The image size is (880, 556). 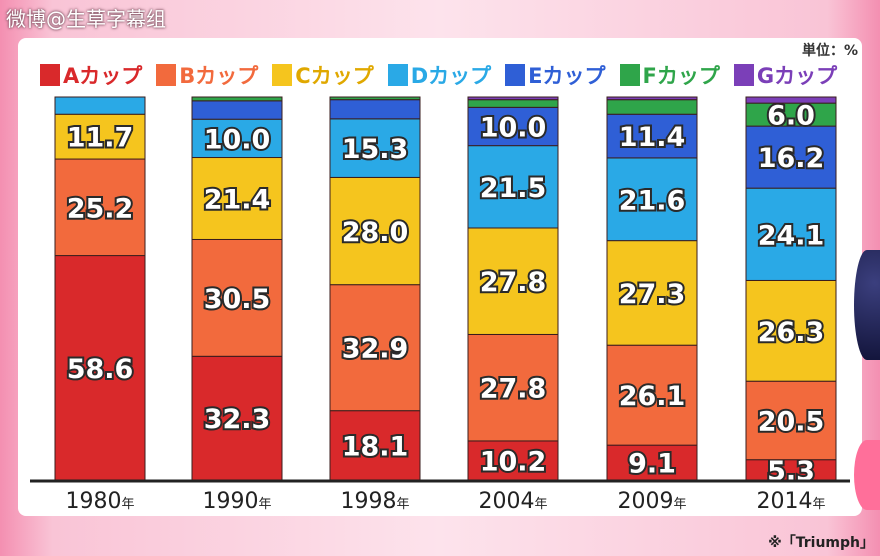 What do you see at coordinates (166, 75) in the screenshot?
I see `legend-swatch-b` at bounding box center [166, 75].